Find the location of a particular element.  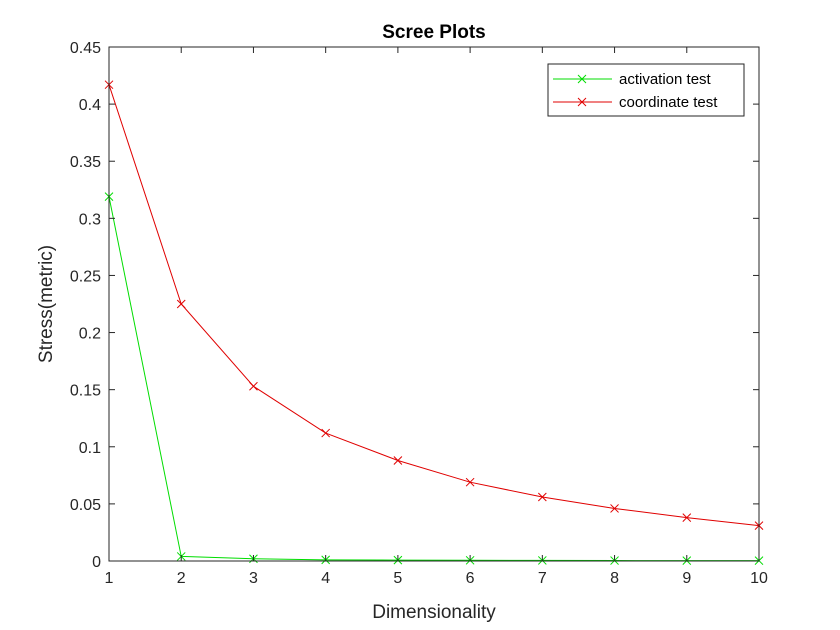

x-tick-label: 9 is located at coordinates (686, 578).